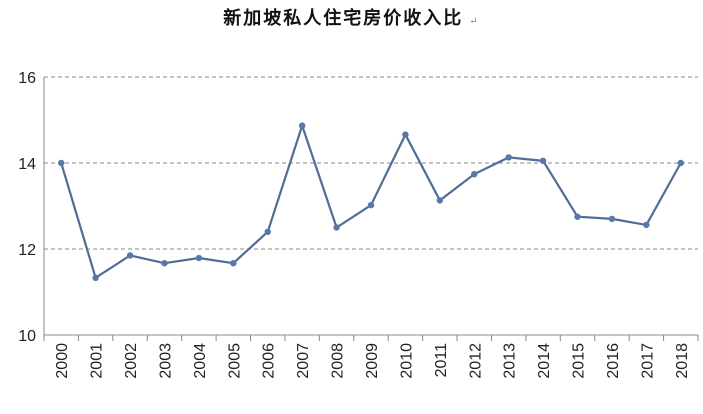 The image size is (703, 414). I want to click on y-tick-label: 10, so click(27, 336).